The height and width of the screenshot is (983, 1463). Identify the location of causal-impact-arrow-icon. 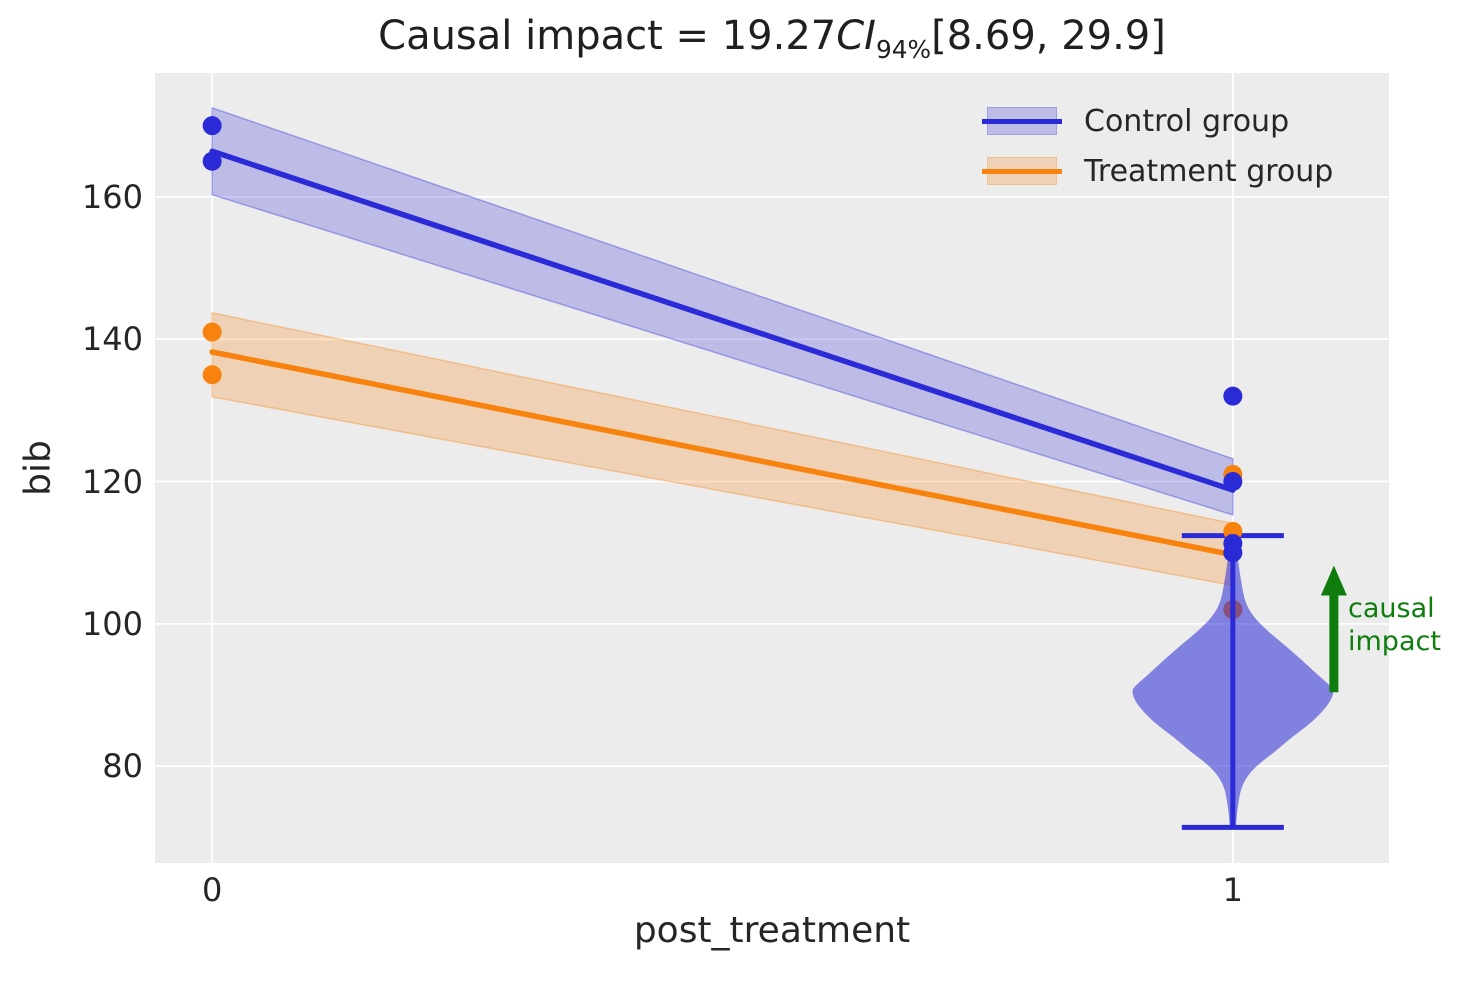
(1333, 629).